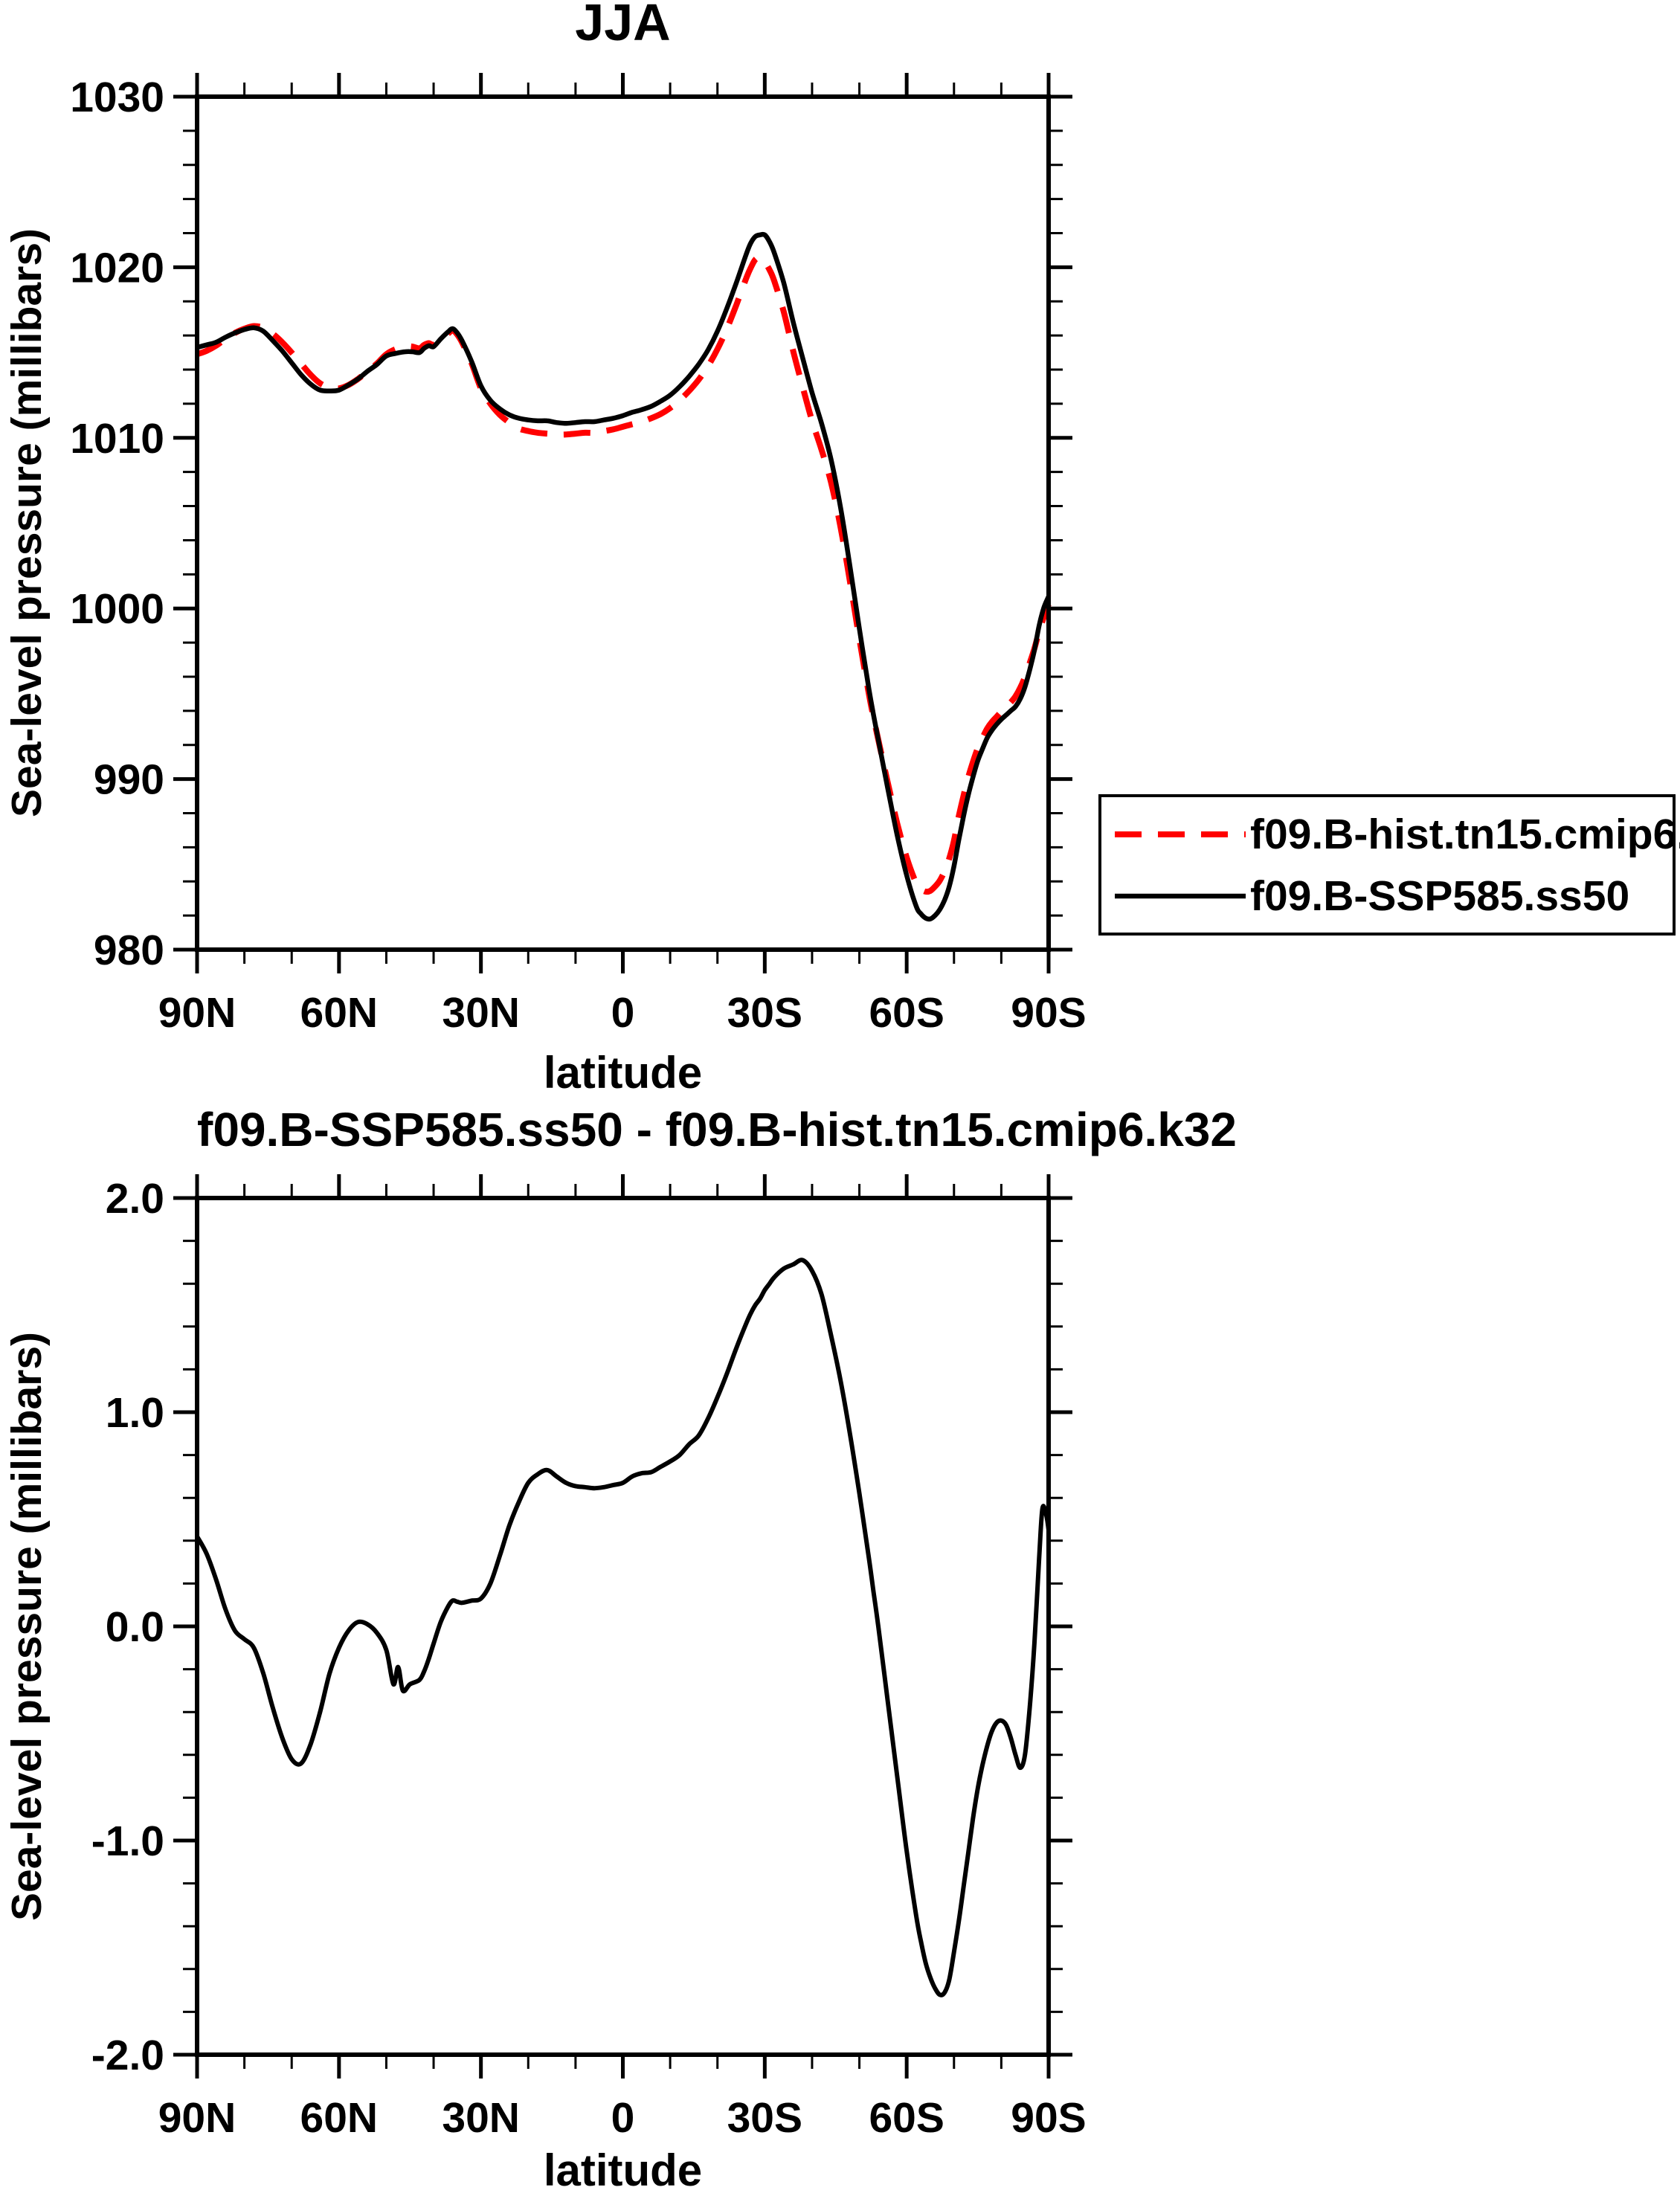 This screenshot has width=1680, height=2196. What do you see at coordinates (117, 97) in the screenshot?
I see `y-axis-tick-label: 1030` at bounding box center [117, 97].